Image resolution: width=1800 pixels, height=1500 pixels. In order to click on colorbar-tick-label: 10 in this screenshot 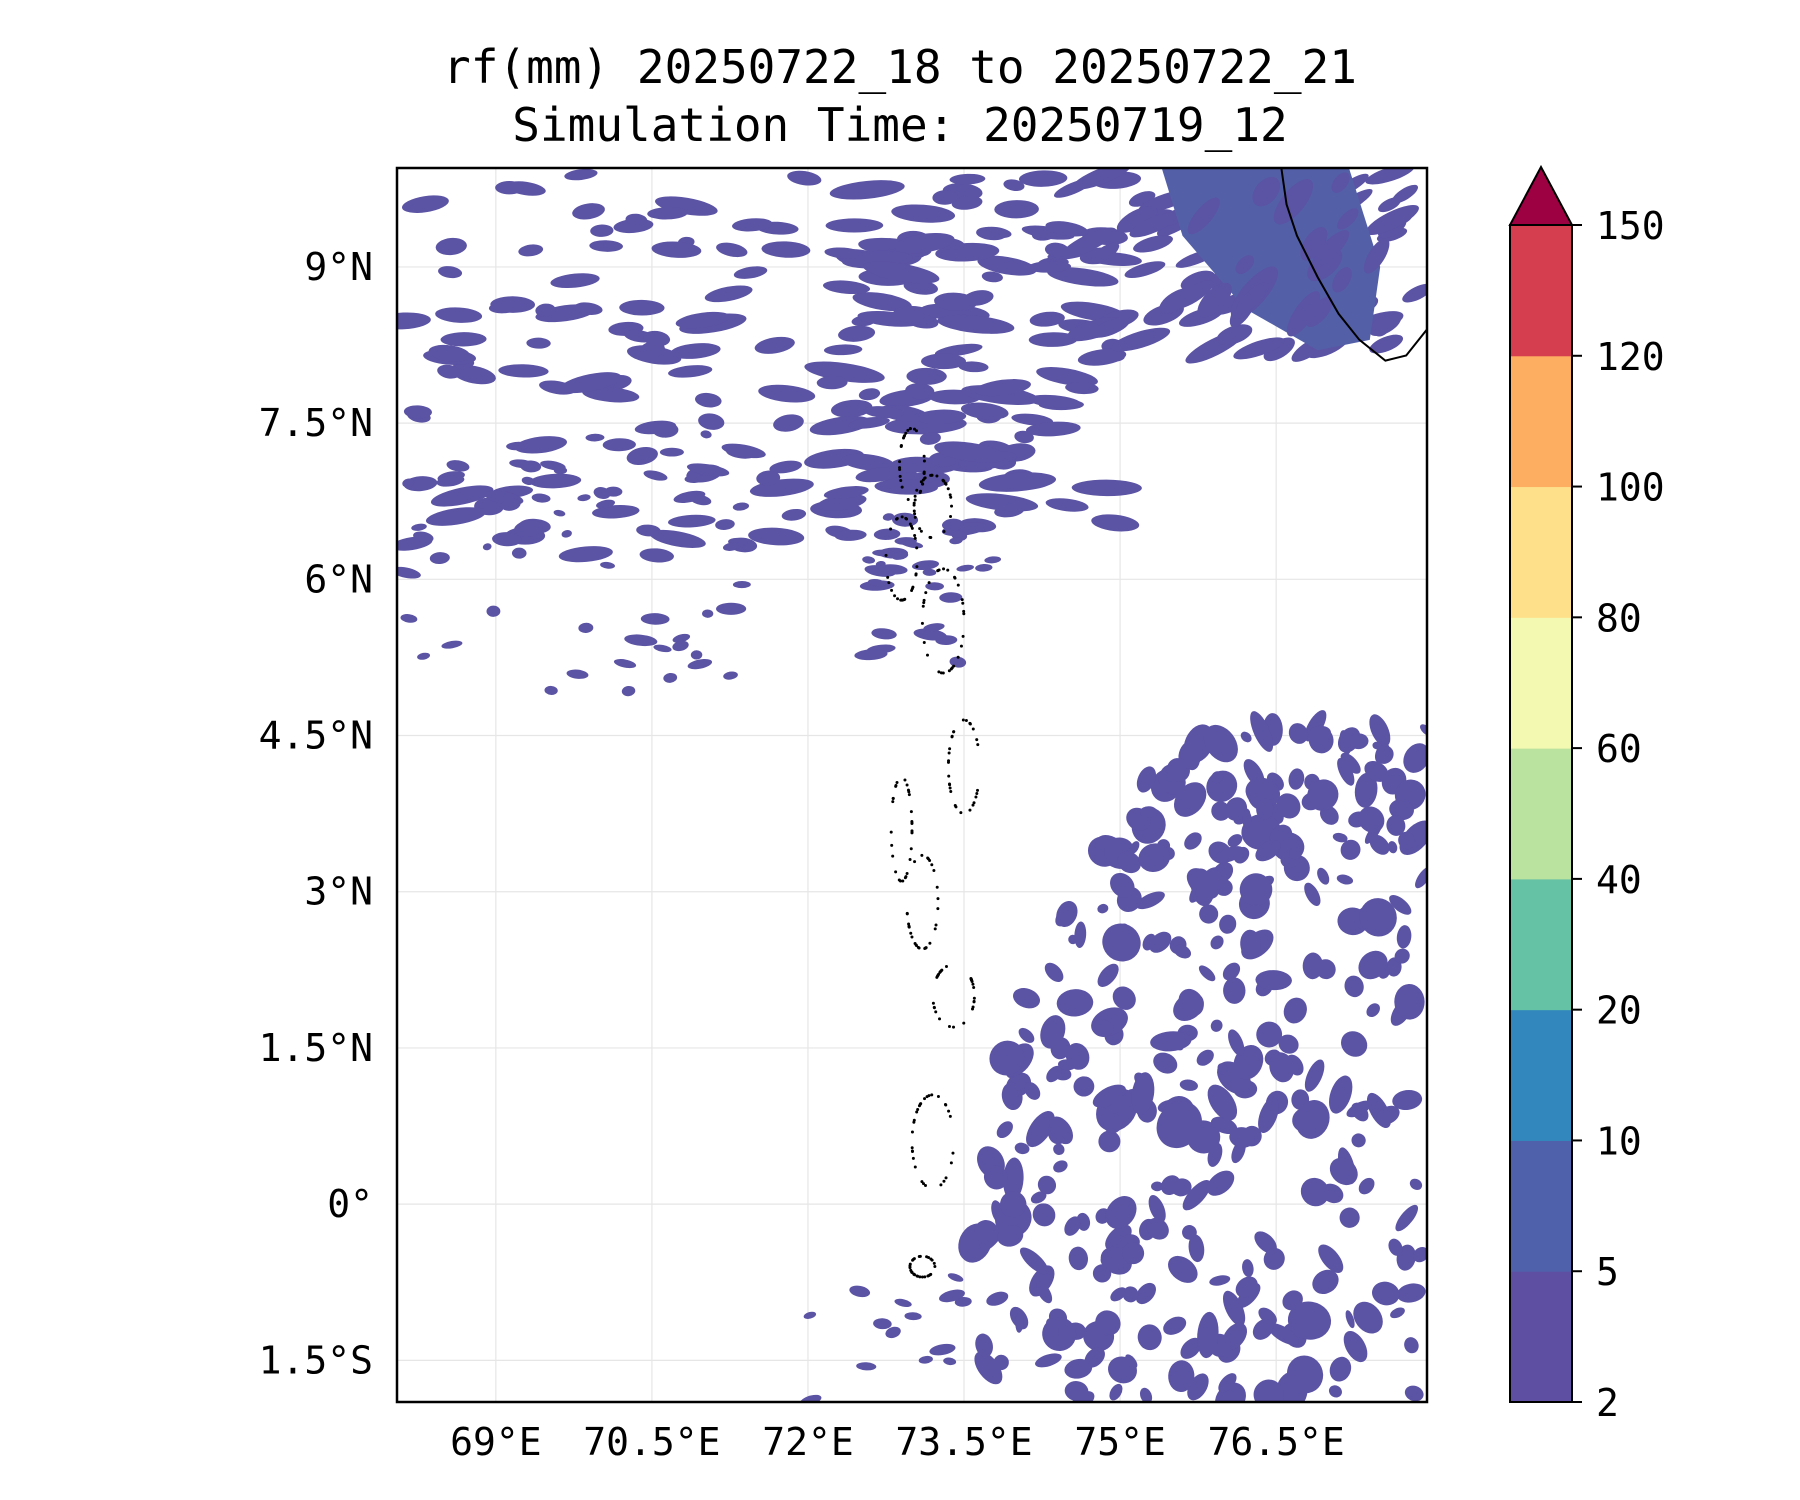, I will do `click(1619, 1141)`.